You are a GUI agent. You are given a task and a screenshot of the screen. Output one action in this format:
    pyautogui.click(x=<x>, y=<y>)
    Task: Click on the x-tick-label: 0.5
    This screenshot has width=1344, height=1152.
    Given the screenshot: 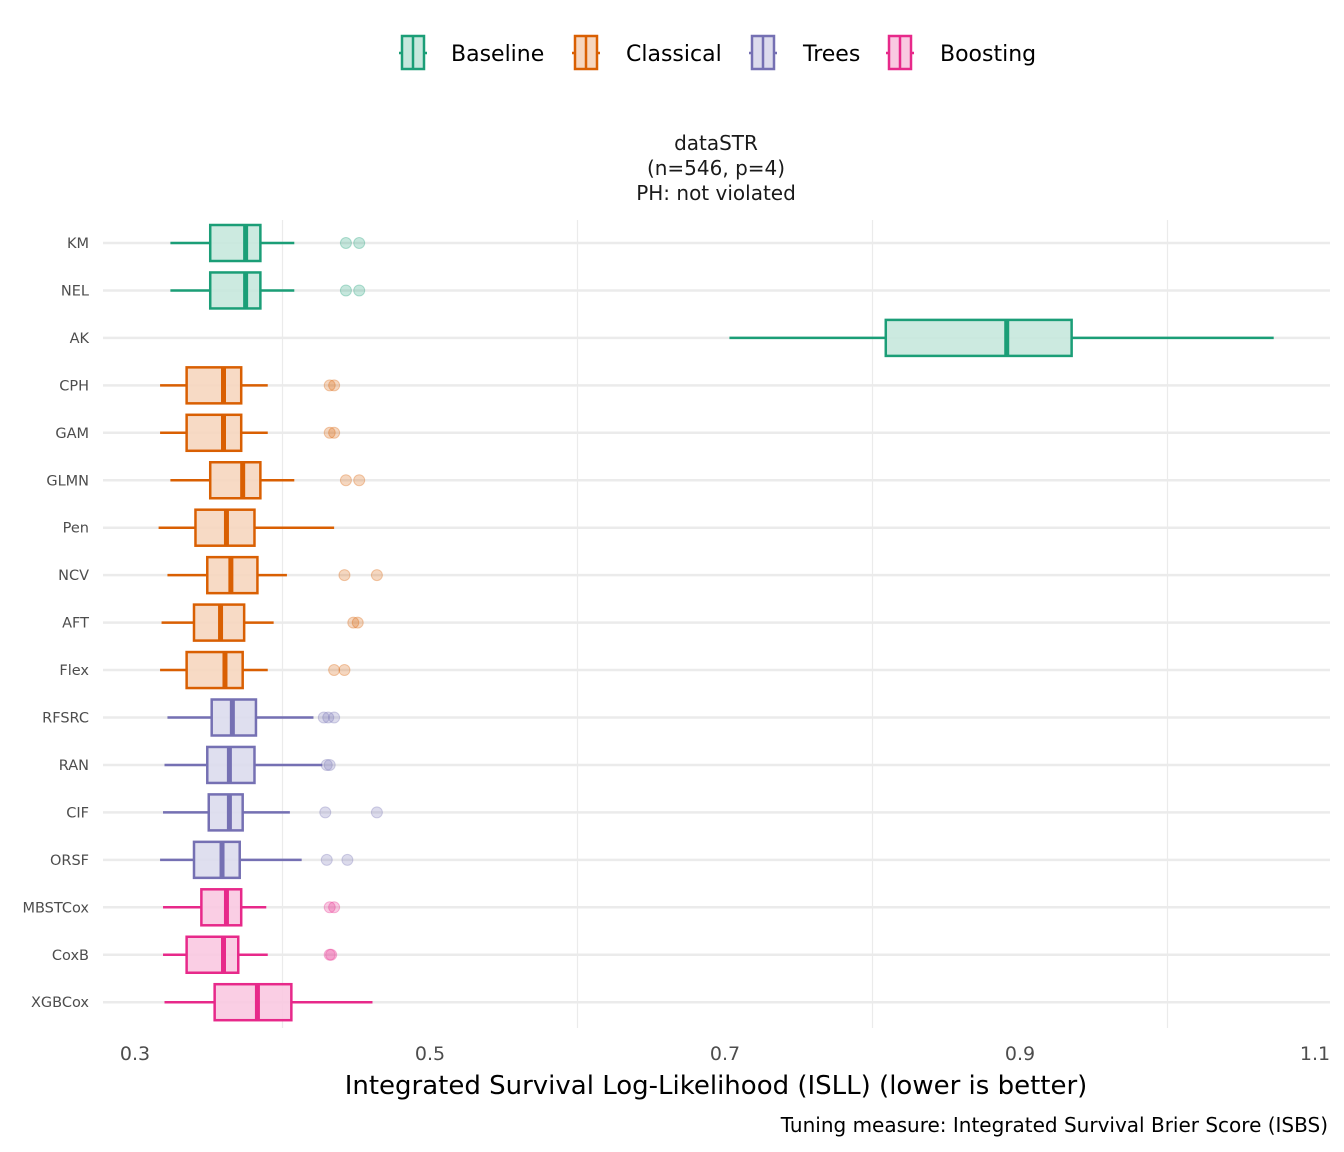 What is the action you would take?
    pyautogui.click(x=430, y=1054)
    